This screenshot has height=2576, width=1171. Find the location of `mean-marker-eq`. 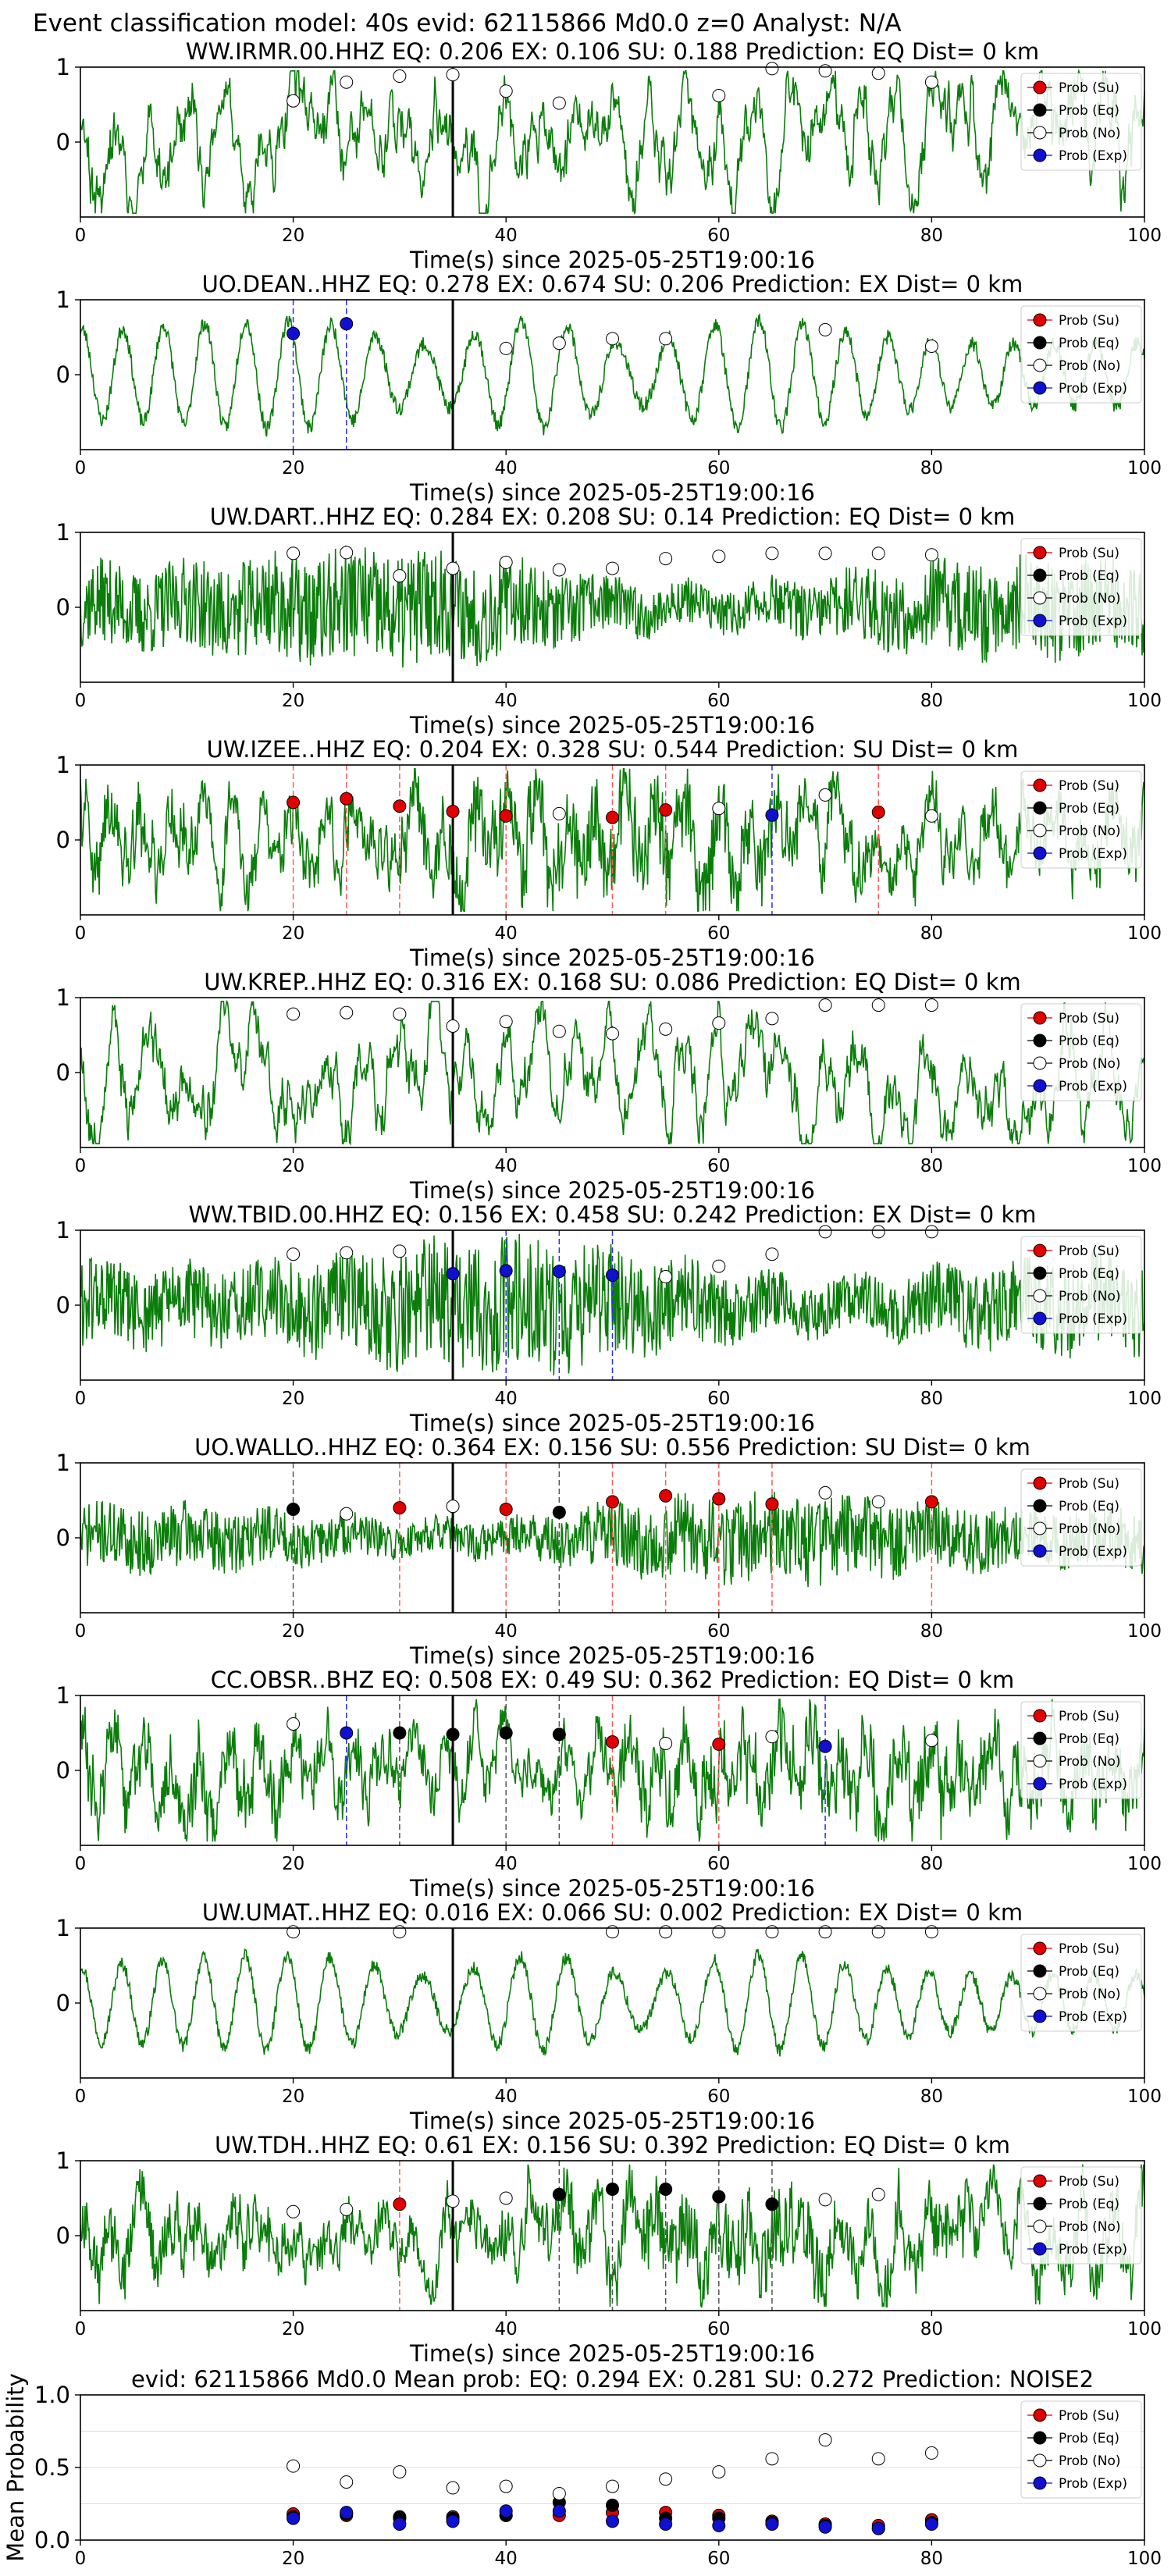

mean-marker-eq is located at coordinates (612, 2505).